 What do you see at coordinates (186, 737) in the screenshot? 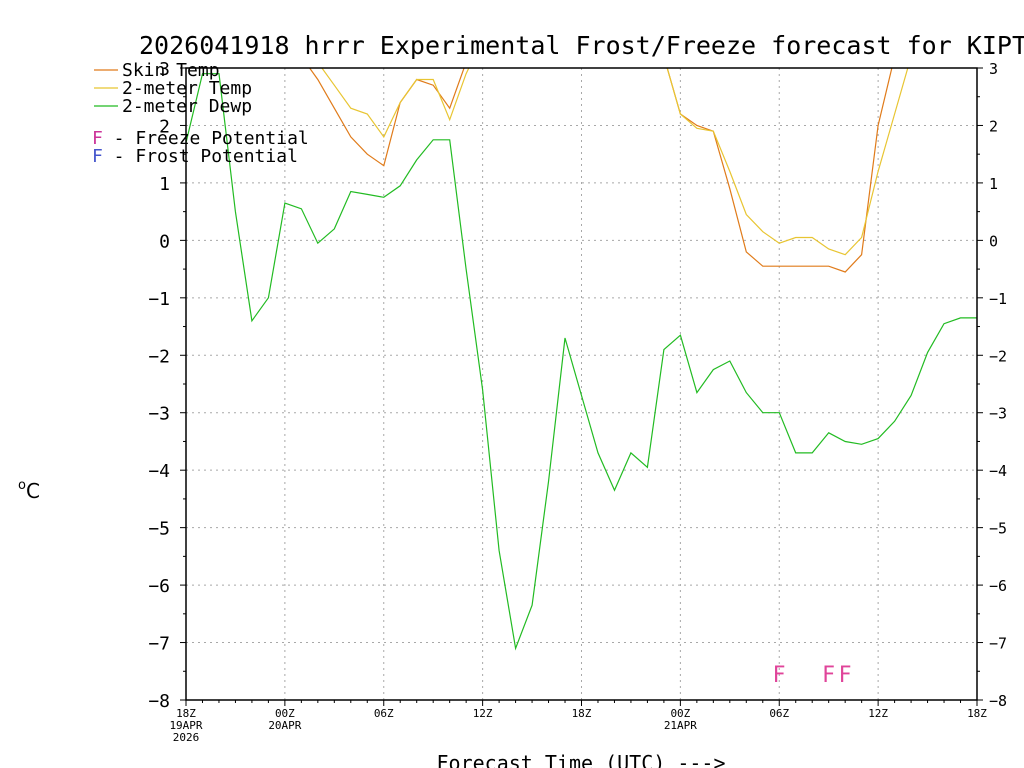
I see `x-tick-label: 2026` at bounding box center [186, 737].